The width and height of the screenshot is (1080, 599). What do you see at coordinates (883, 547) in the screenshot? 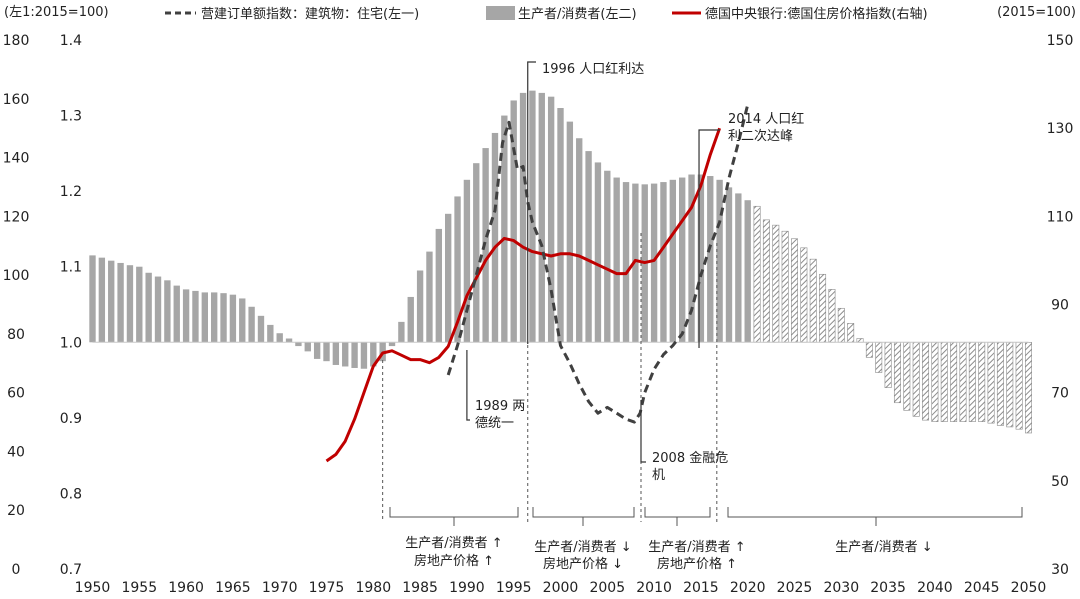
I see `phase-4-line1: 生产者/消费者 ↓` at bounding box center [883, 547].